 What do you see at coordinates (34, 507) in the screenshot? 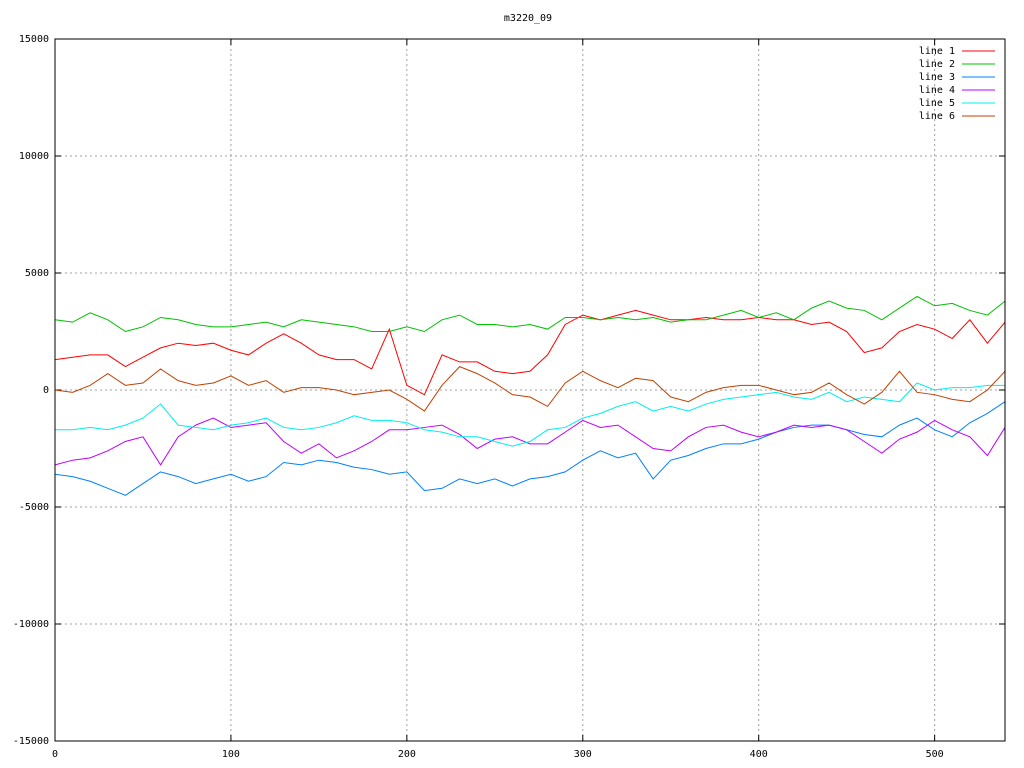
I see `y-tick-label: -5000` at bounding box center [34, 507].